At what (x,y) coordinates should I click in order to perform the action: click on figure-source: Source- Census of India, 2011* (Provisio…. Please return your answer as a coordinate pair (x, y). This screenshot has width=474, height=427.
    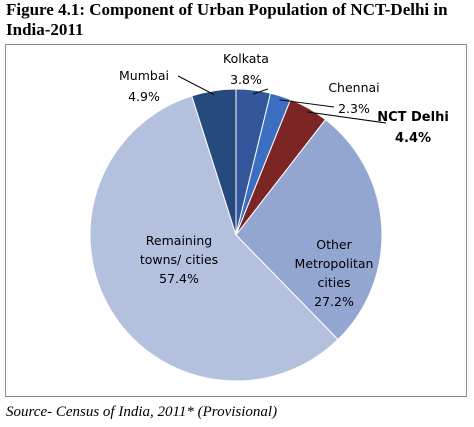
    Looking at the image, I should click on (142, 412).